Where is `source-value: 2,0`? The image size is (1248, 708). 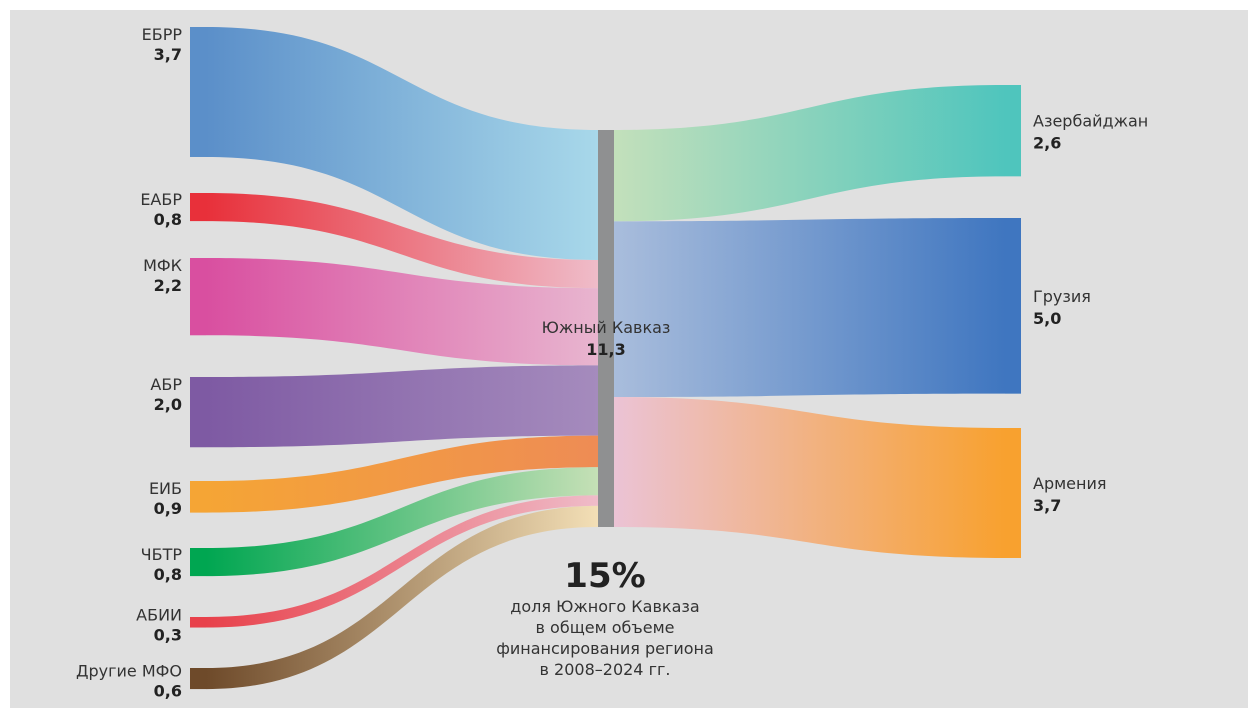
source-value: 2,0 is located at coordinates (168, 404).